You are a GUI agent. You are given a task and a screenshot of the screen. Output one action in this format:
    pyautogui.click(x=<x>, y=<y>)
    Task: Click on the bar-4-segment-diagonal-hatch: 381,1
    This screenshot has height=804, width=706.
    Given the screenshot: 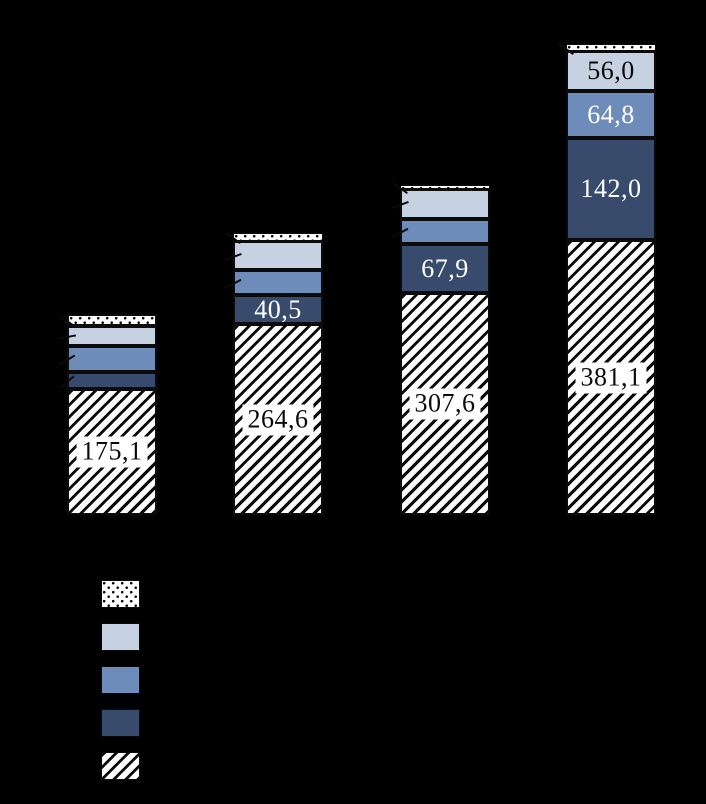 What is the action you would take?
    pyautogui.click(x=611, y=377)
    